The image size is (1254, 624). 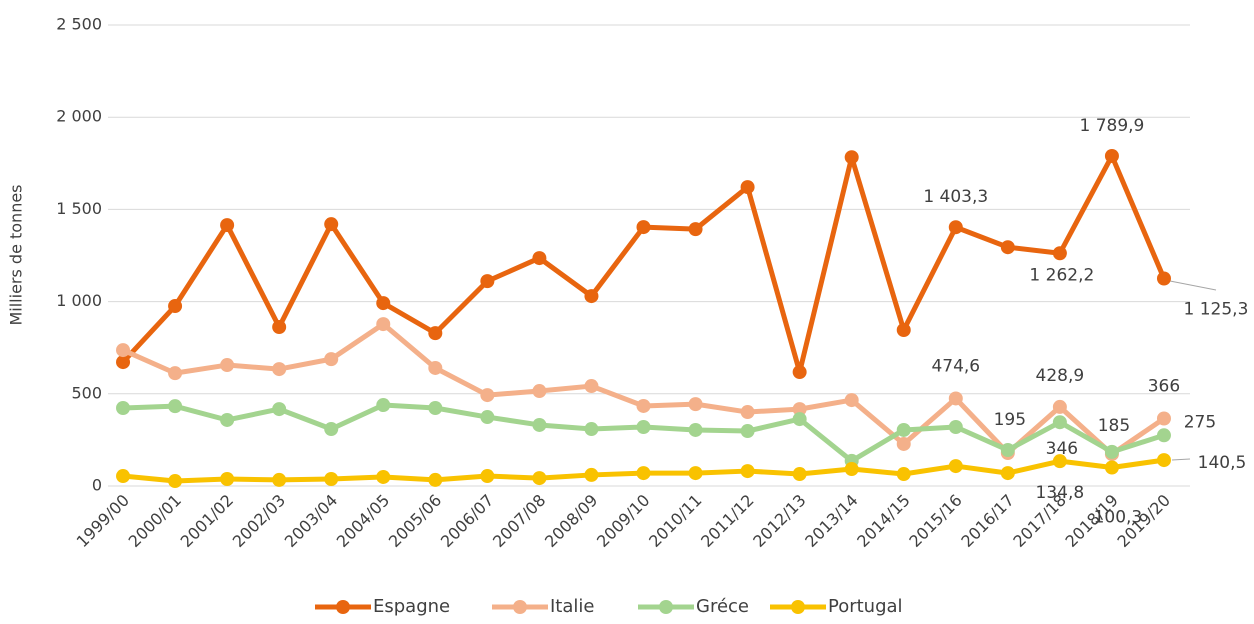 I want to click on y-tick-label: 500, so click(x=86, y=392).